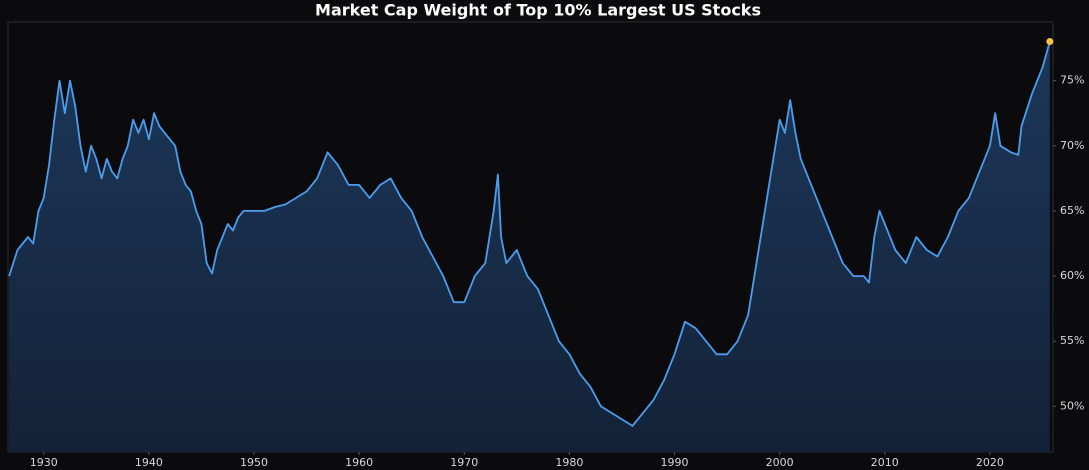  Describe the element at coordinates (885, 462) in the screenshot. I see `x-tick-label: 2010` at that location.